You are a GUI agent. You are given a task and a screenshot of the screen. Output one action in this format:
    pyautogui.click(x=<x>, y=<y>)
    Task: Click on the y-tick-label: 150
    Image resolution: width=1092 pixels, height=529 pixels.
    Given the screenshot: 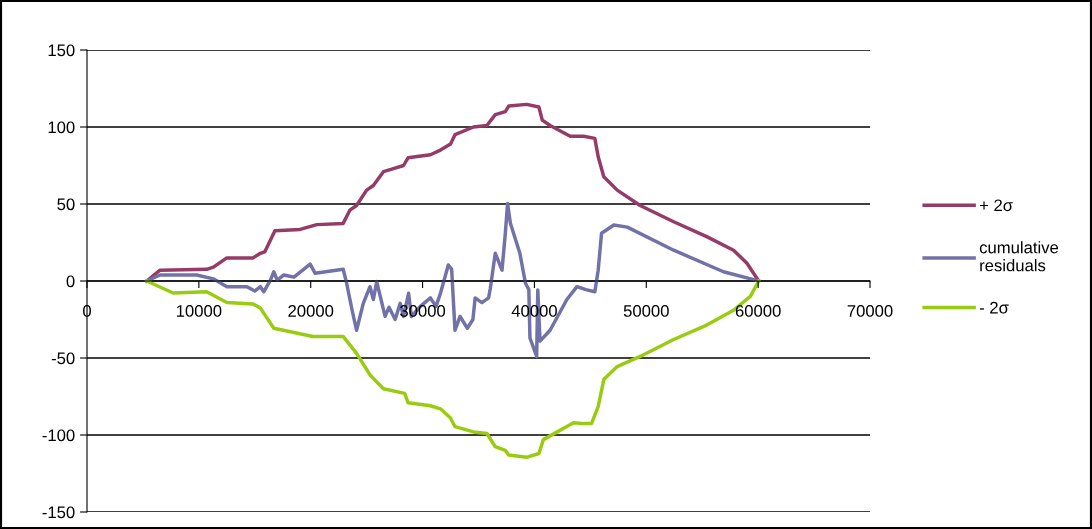 What is the action you would take?
    pyautogui.click(x=61, y=50)
    